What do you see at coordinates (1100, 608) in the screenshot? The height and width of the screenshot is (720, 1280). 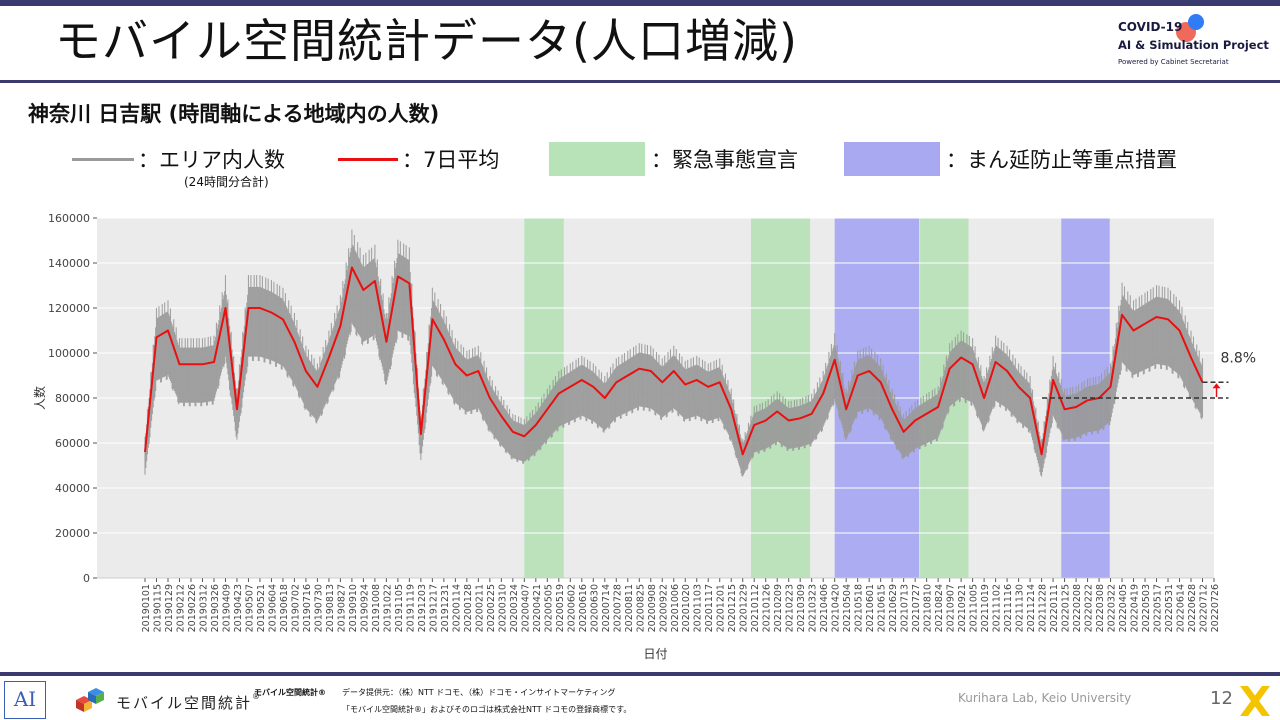 I see `x-tick-label-83: 20220308` at bounding box center [1100, 608].